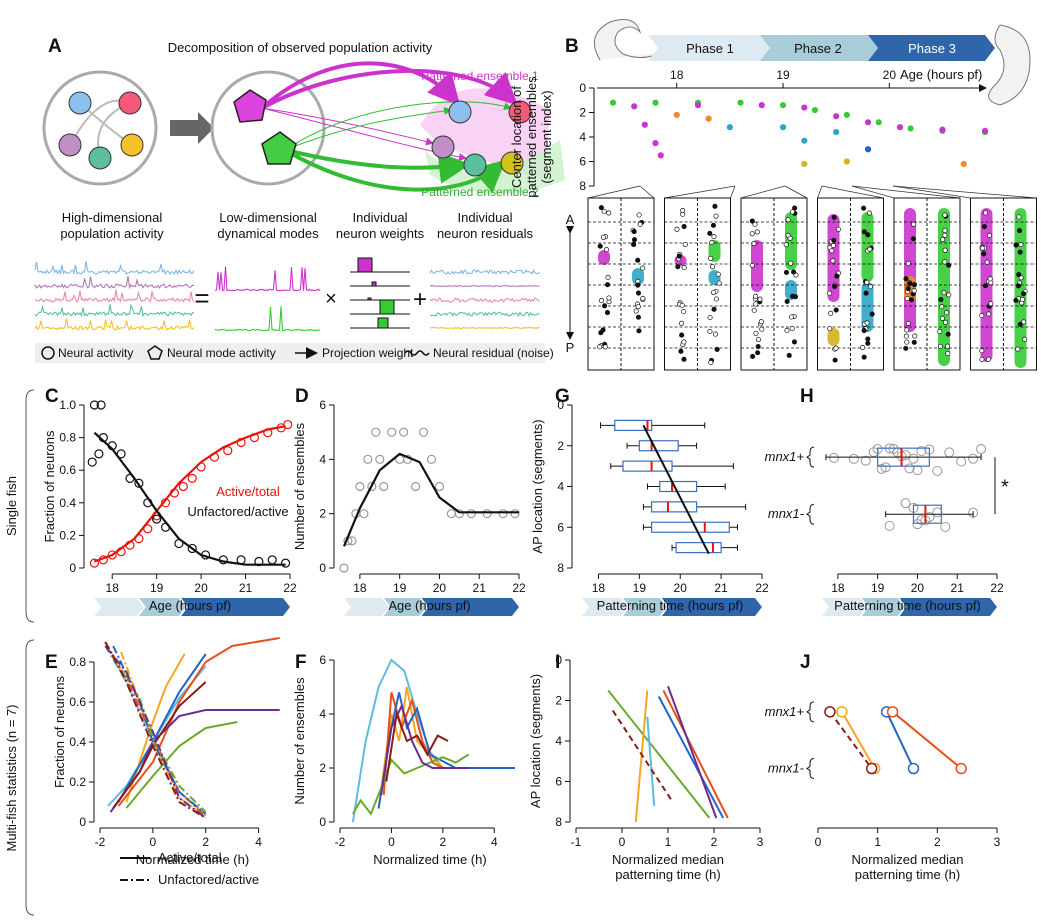 Image resolution: width=1041 pixels, height=920 pixels. What do you see at coordinates (668, 874) in the screenshot?
I see `x-axis-label: patterning time (h)` at bounding box center [668, 874].